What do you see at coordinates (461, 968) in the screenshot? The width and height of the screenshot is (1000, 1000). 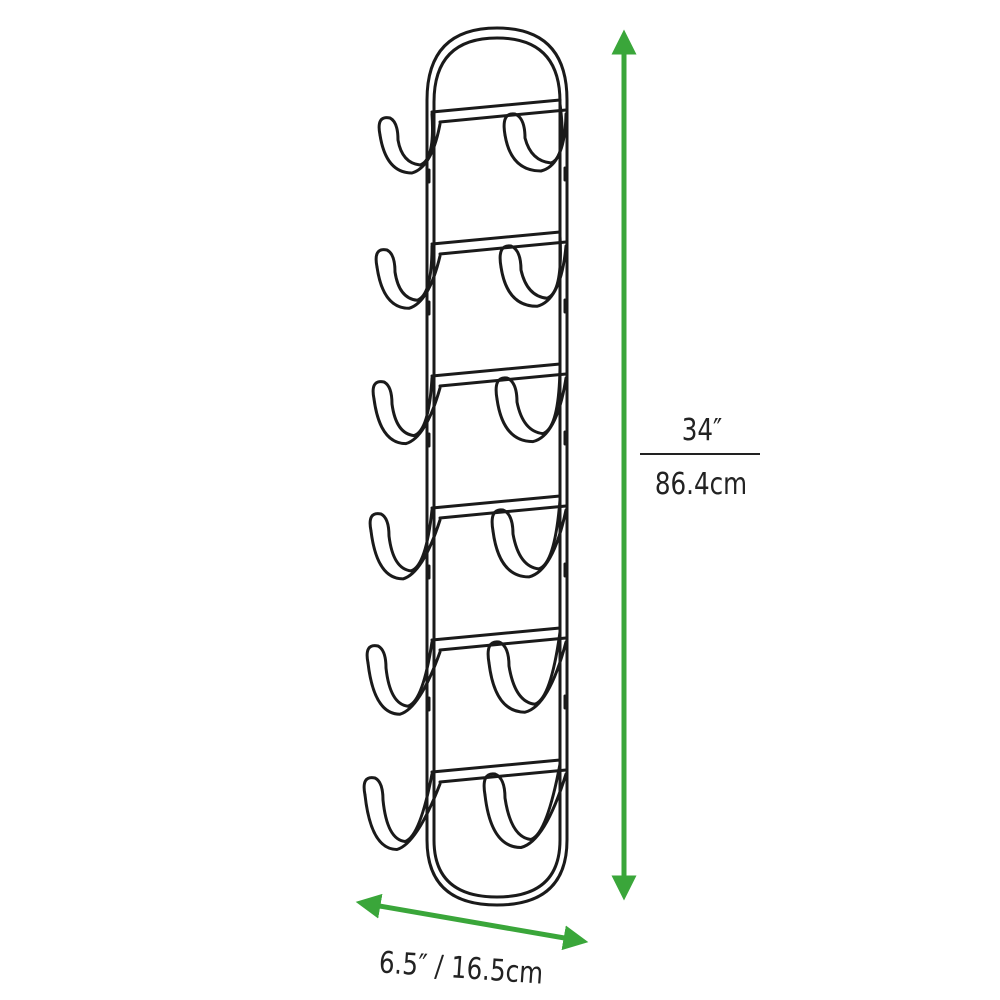 I see `width-label: 6.5″ / 16.5cm` at bounding box center [461, 968].